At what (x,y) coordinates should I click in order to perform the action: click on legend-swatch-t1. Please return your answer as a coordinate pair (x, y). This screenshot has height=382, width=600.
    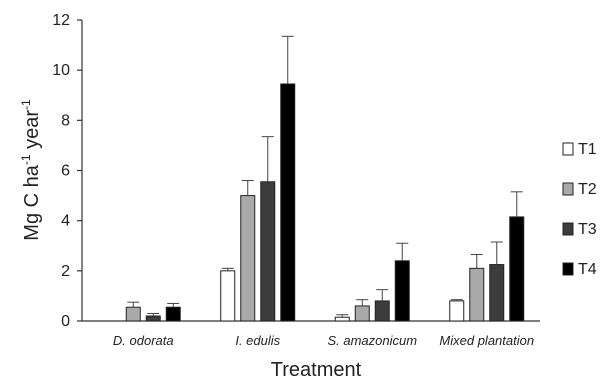
    Looking at the image, I should click on (568, 149).